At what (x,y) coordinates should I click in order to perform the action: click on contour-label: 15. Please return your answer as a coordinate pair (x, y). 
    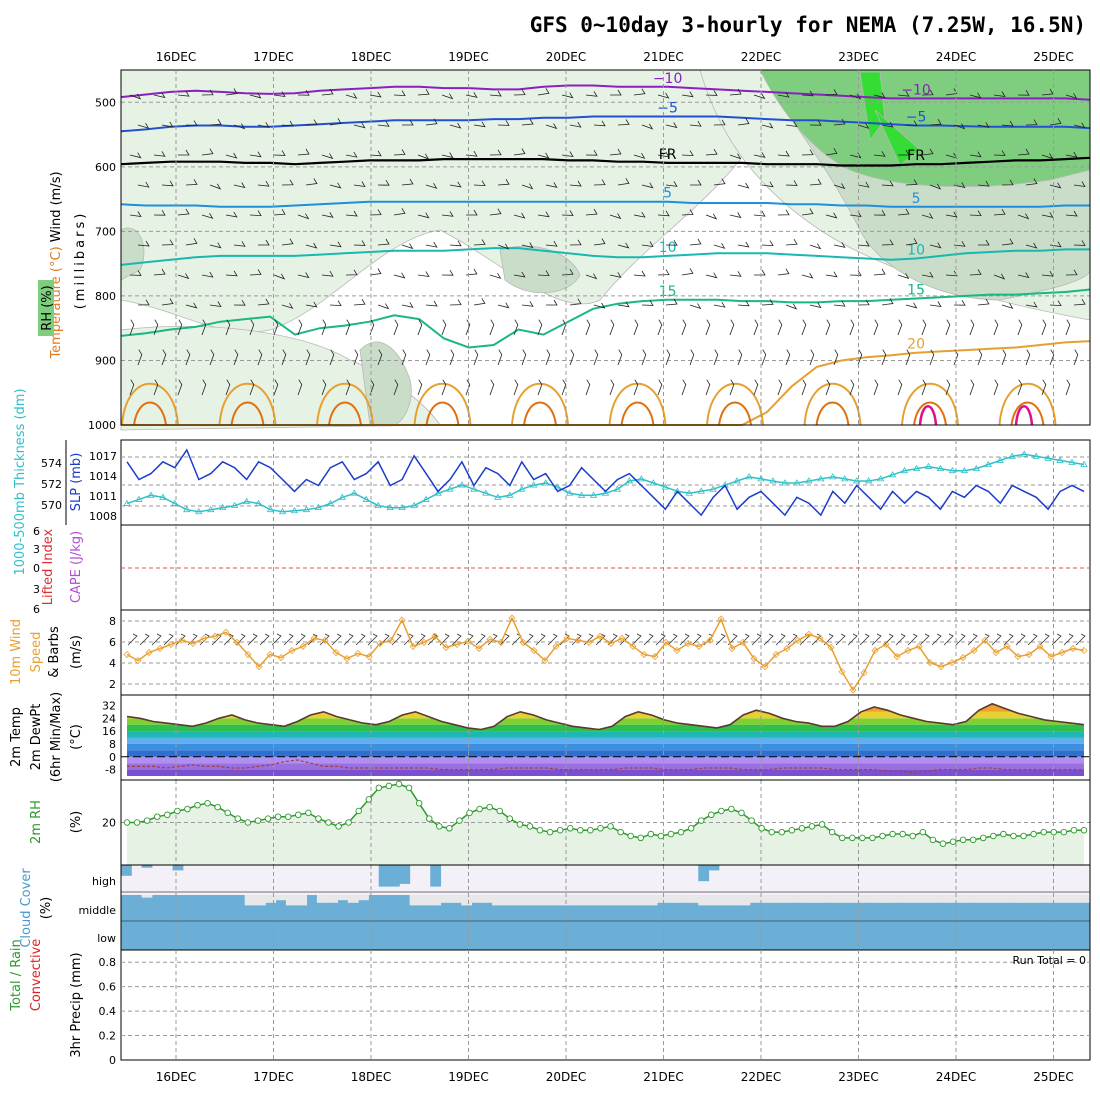
    Looking at the image, I should click on (668, 292).